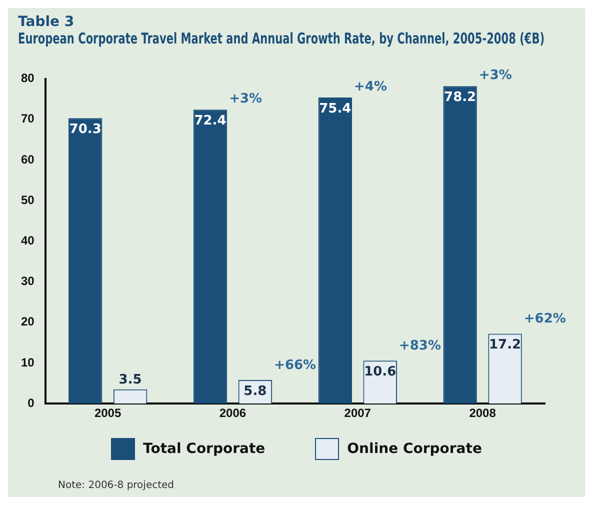 Image resolution: width=593 pixels, height=525 pixels. What do you see at coordinates (27, 281) in the screenshot?
I see `y-tick-label: 30` at bounding box center [27, 281].